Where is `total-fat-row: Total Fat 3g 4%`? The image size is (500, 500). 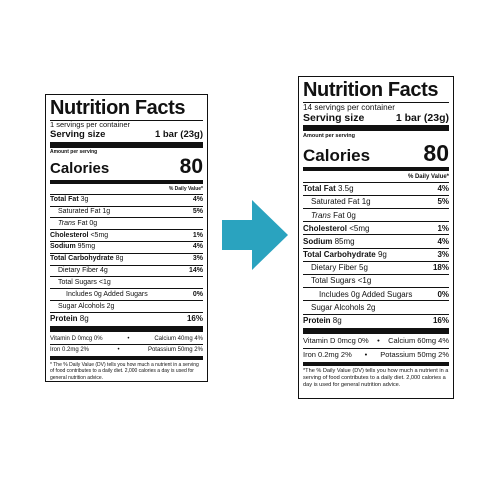 total-fat-row: Total Fat 3g 4% is located at coordinates (126, 199).